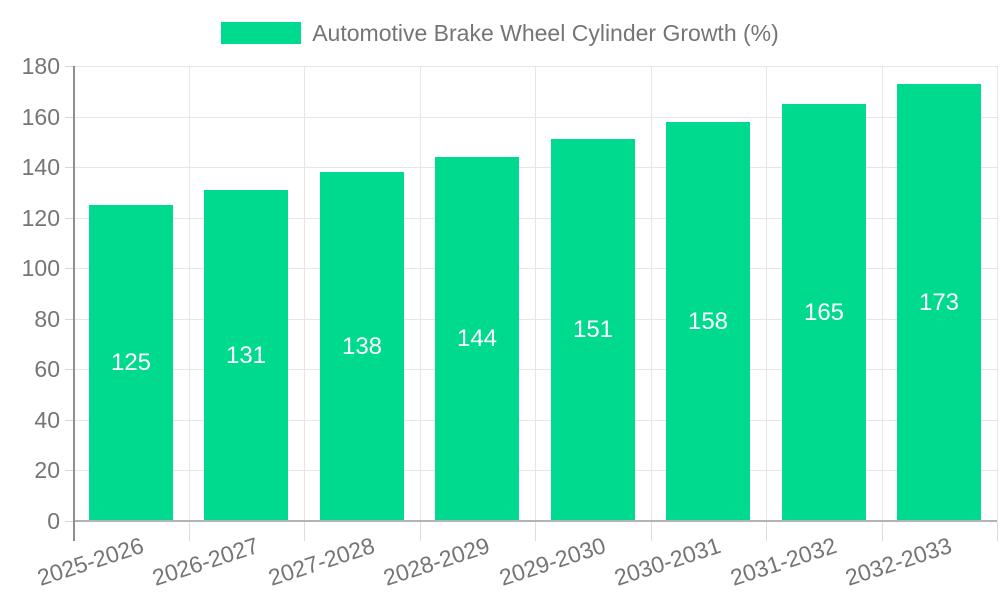 The image size is (1000, 600). I want to click on bar-value-label: 144, so click(477, 338).